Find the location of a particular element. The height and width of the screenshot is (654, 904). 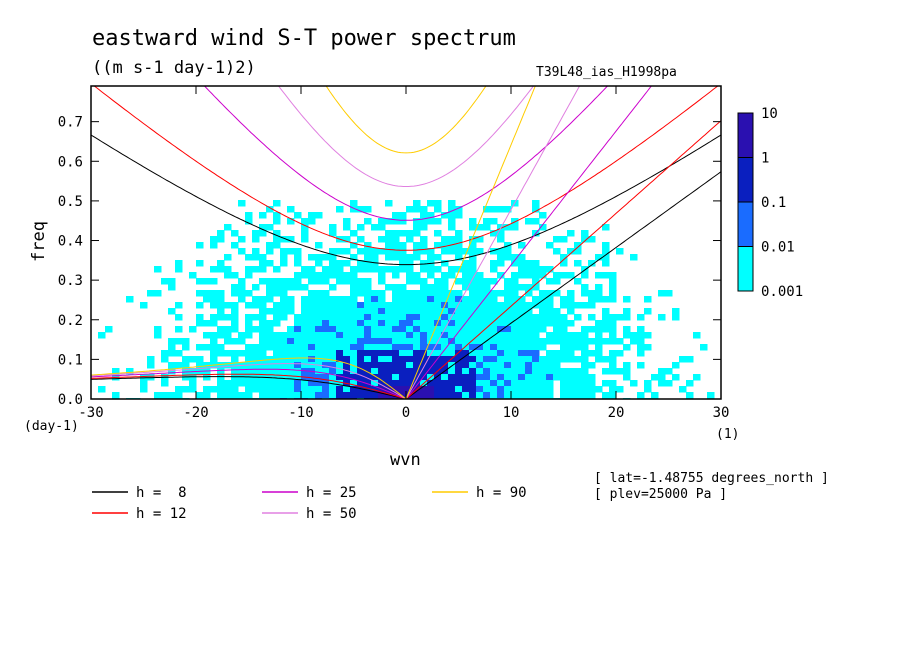

x-tick-label-2: -10 is located at coordinates (300, 413).